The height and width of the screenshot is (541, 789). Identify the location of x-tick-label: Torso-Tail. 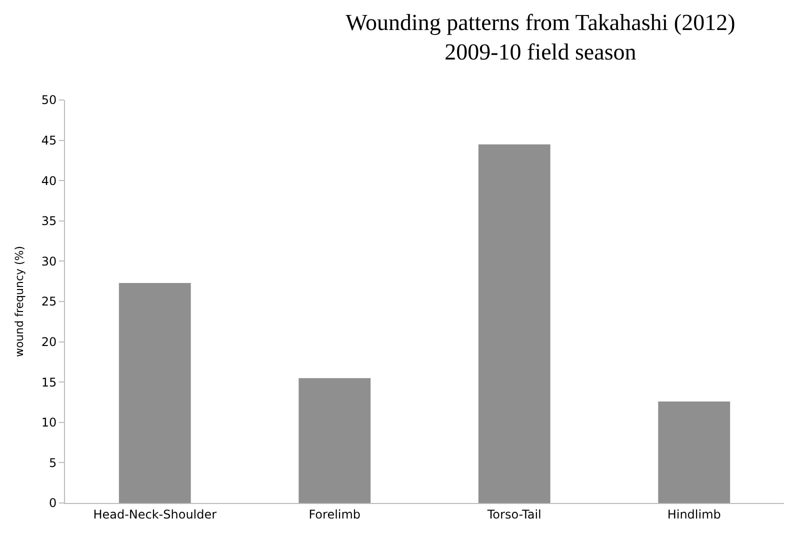
(514, 514).